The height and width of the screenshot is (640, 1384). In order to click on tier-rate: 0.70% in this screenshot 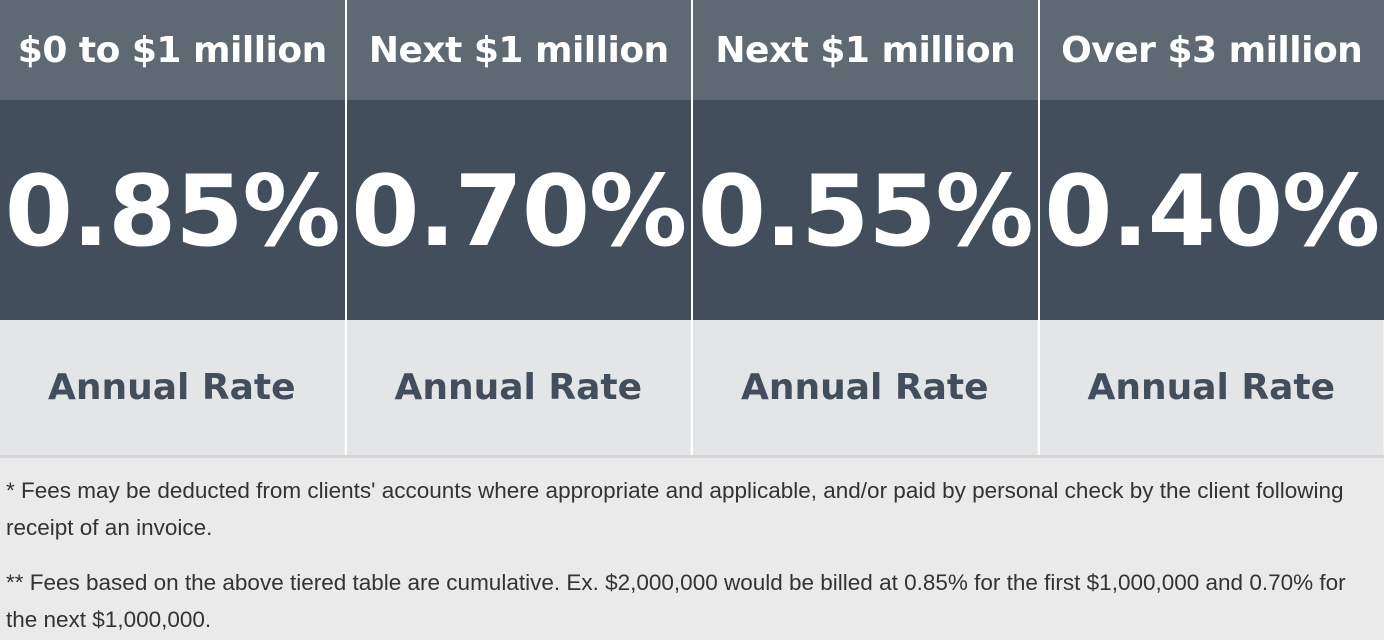, I will do `click(518, 210)`.